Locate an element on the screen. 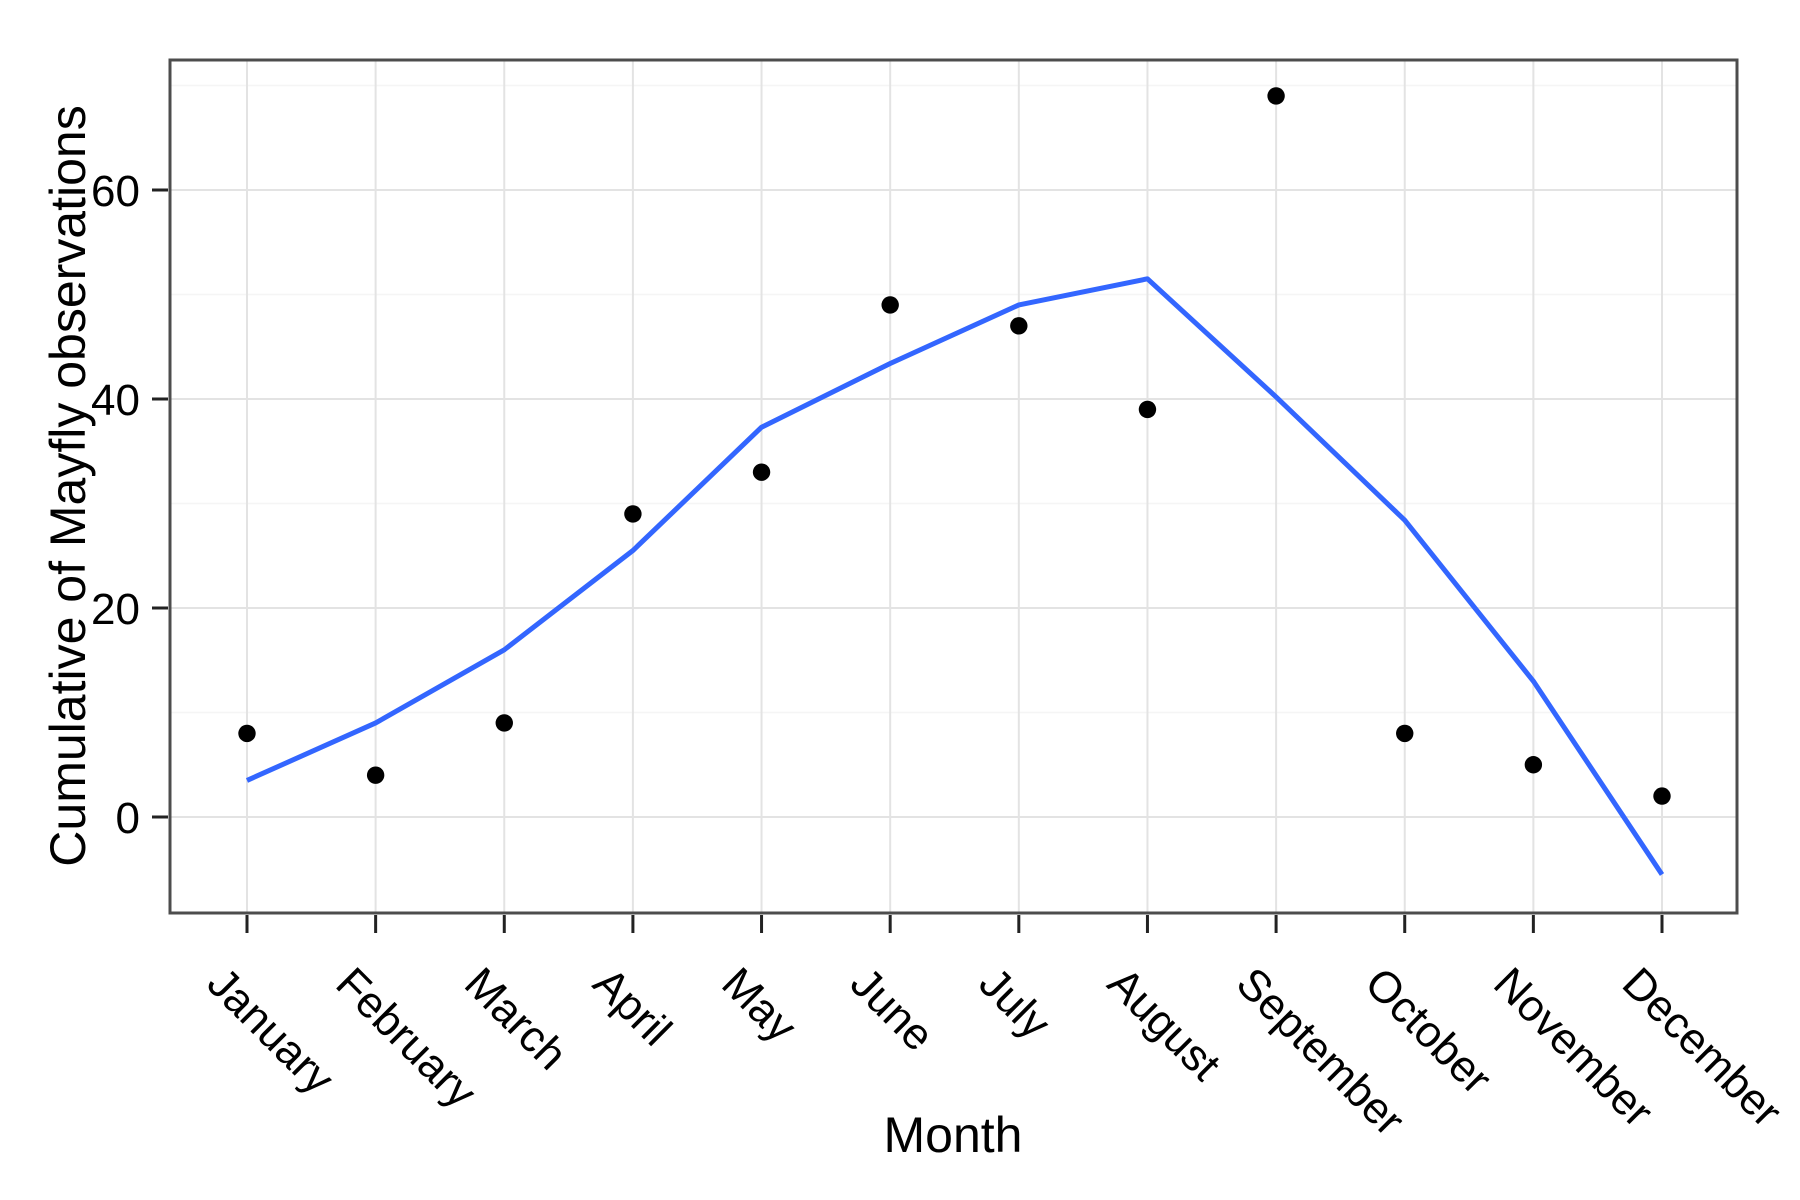 The width and height of the screenshot is (1800, 1200). data-point-may is located at coordinates (761, 472).